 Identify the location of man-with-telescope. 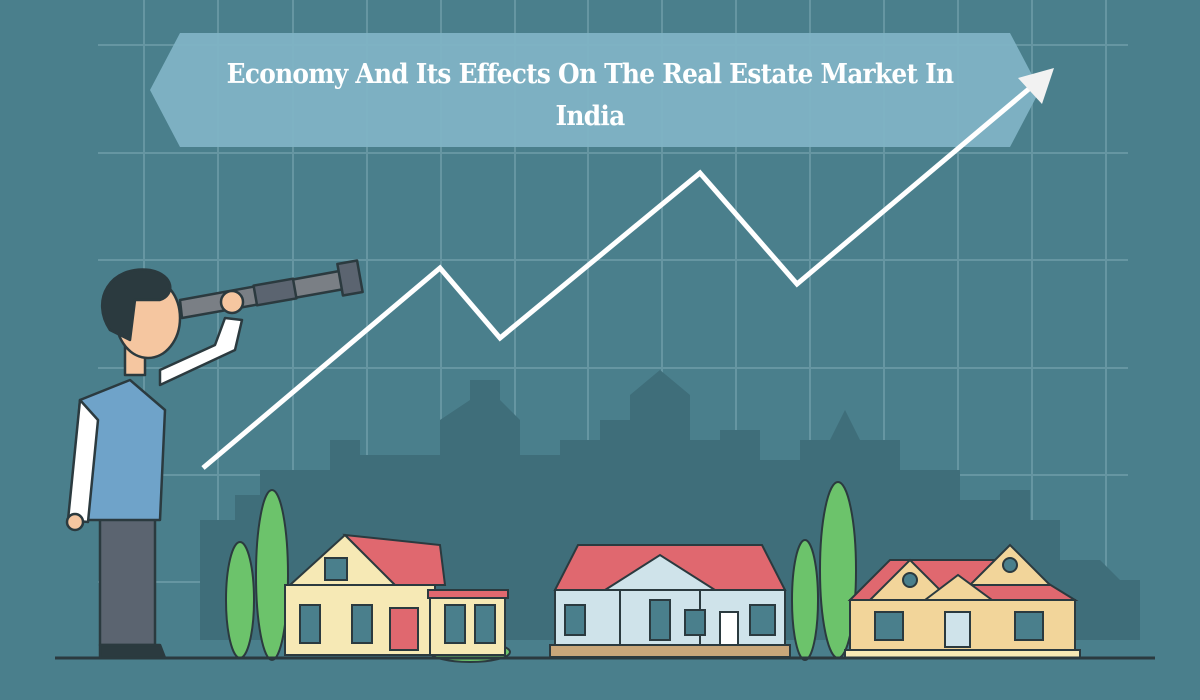
(214, 459).